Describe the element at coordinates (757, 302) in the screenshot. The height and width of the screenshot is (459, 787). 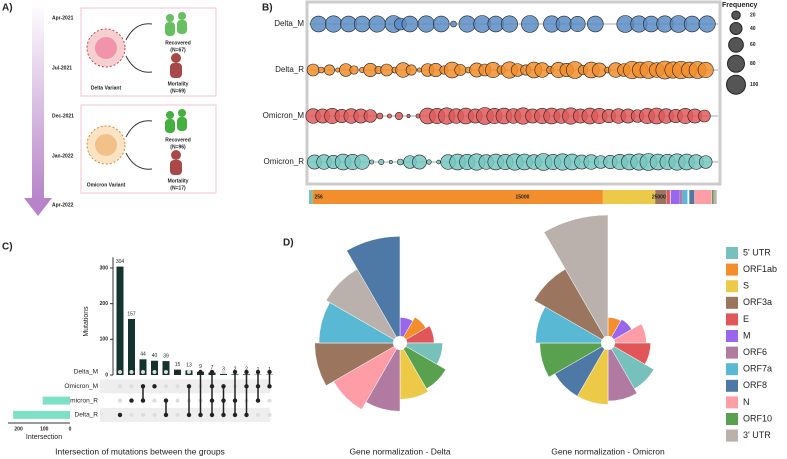
I see `legend-label: ORF3a` at that location.